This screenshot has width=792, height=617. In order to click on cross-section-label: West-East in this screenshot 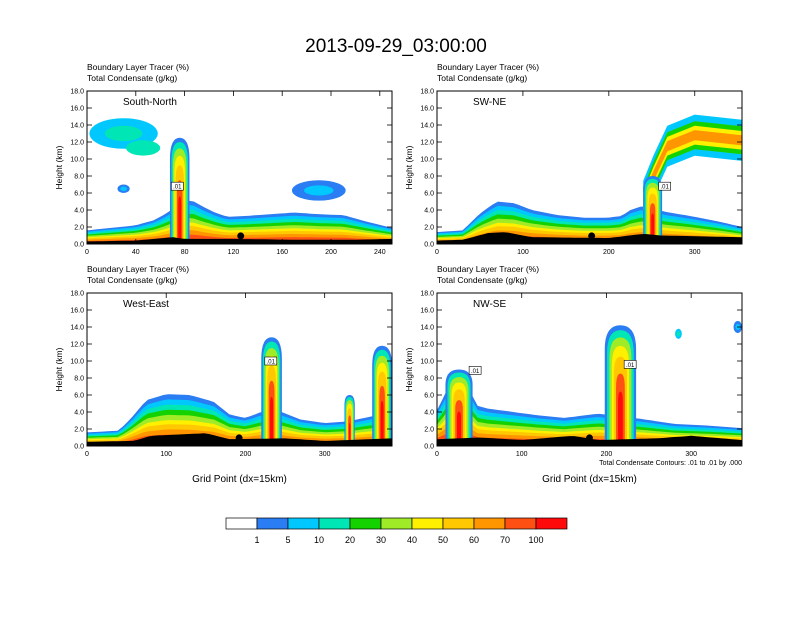, I will do `click(146, 304)`.